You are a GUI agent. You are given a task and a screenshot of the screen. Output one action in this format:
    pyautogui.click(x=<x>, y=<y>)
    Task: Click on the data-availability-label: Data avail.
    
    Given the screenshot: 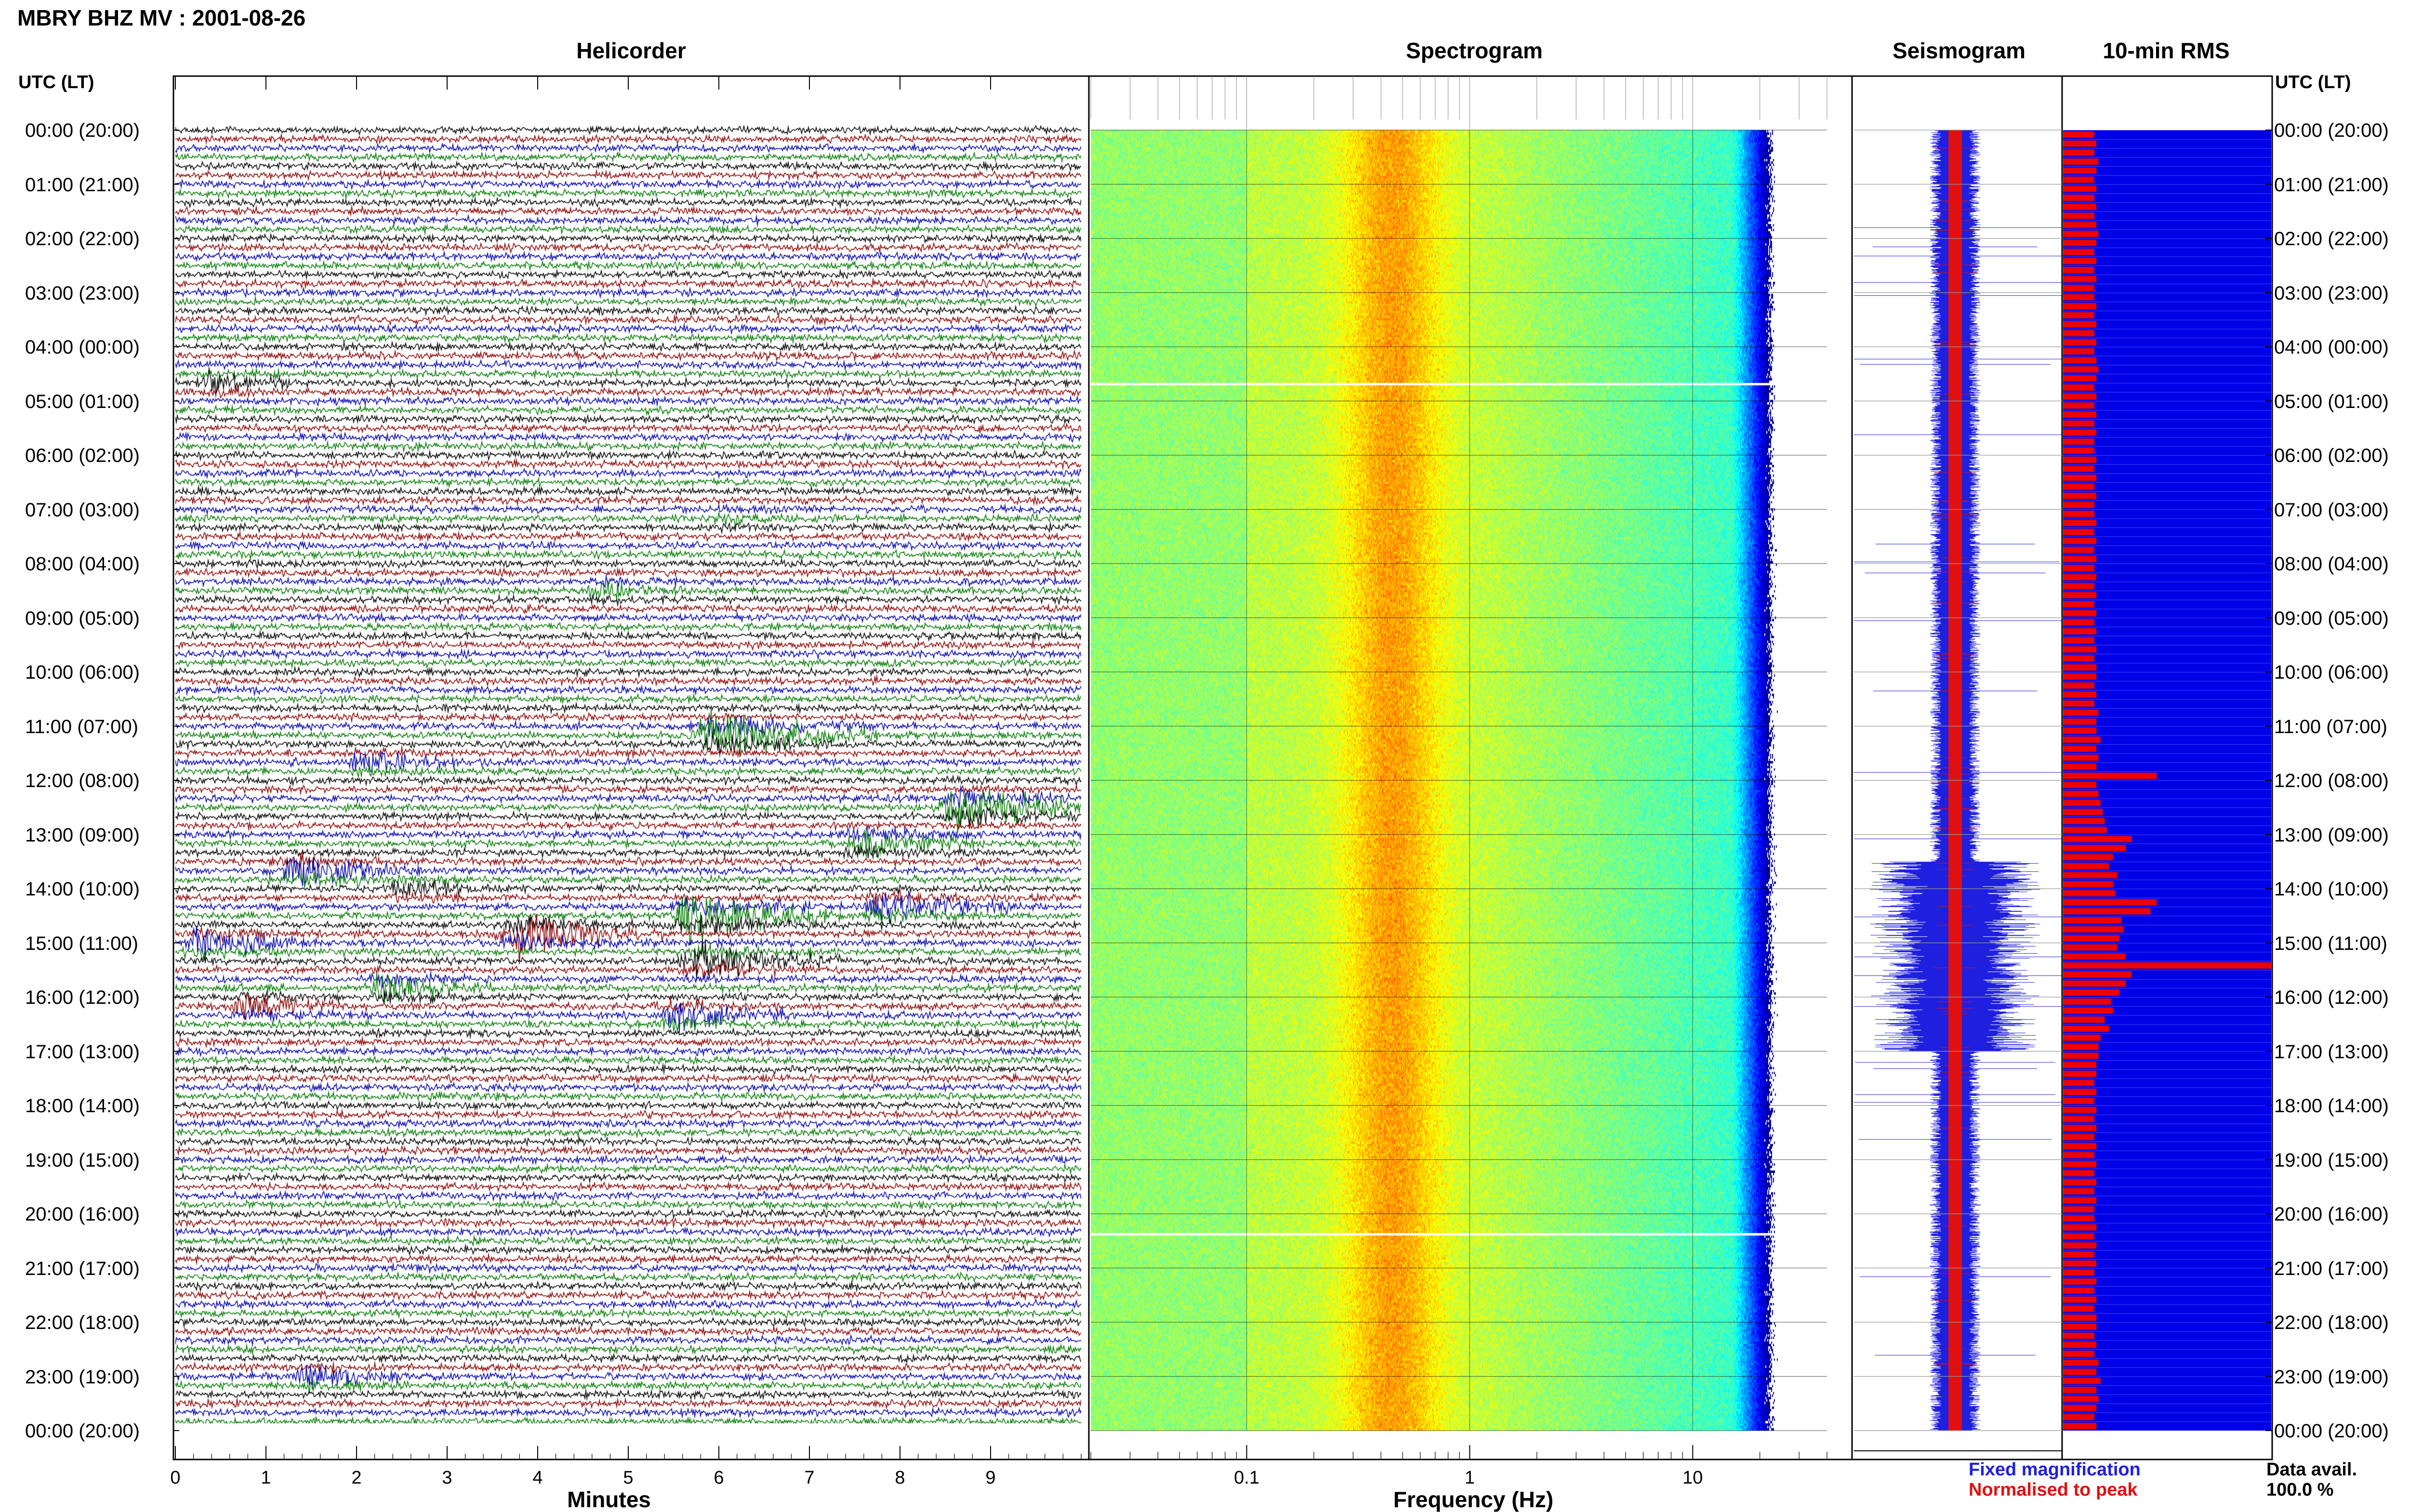 What is the action you would take?
    pyautogui.click(x=2311, y=1469)
    